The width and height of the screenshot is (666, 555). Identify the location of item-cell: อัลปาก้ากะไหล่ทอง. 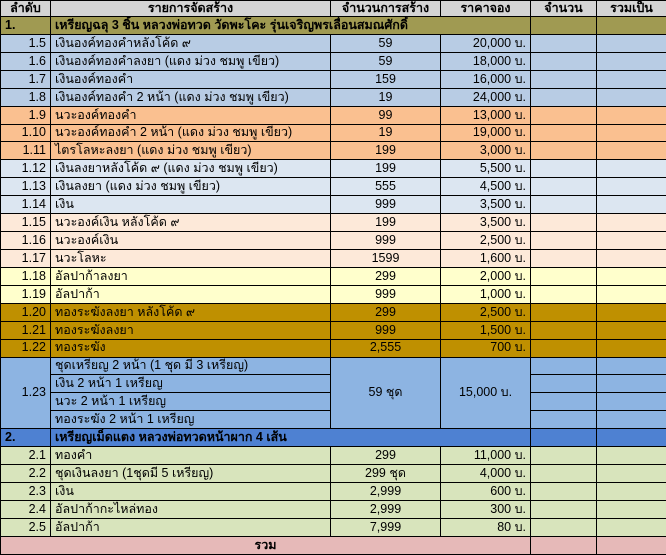
(190, 509).